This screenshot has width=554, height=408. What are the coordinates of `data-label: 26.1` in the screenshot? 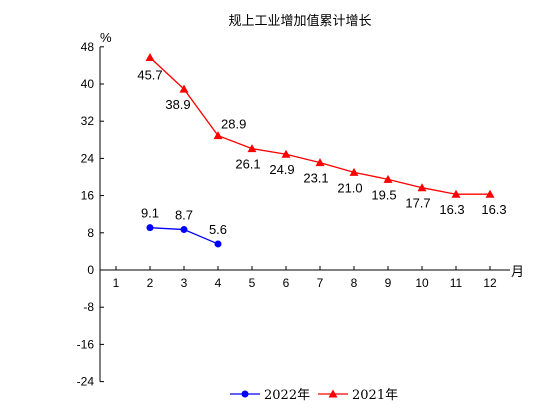 It's located at (247, 164).